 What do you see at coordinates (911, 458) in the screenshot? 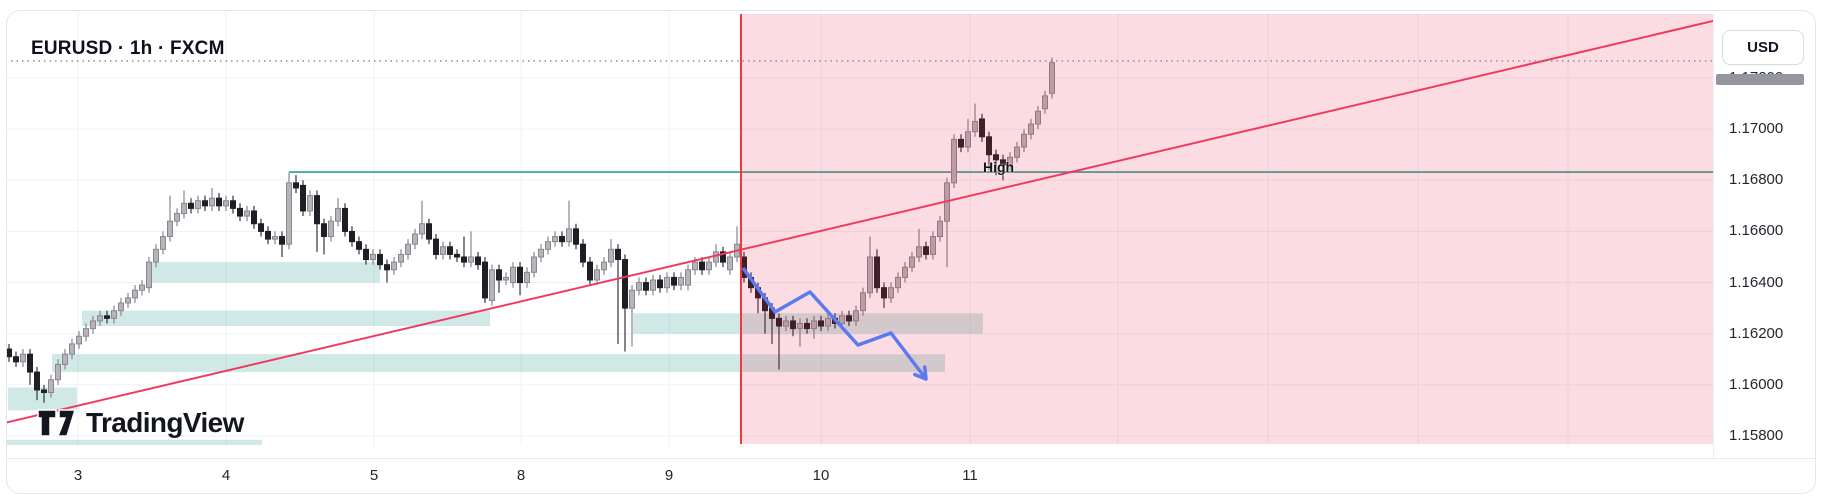
I see `time-axis-separator` at bounding box center [911, 458].